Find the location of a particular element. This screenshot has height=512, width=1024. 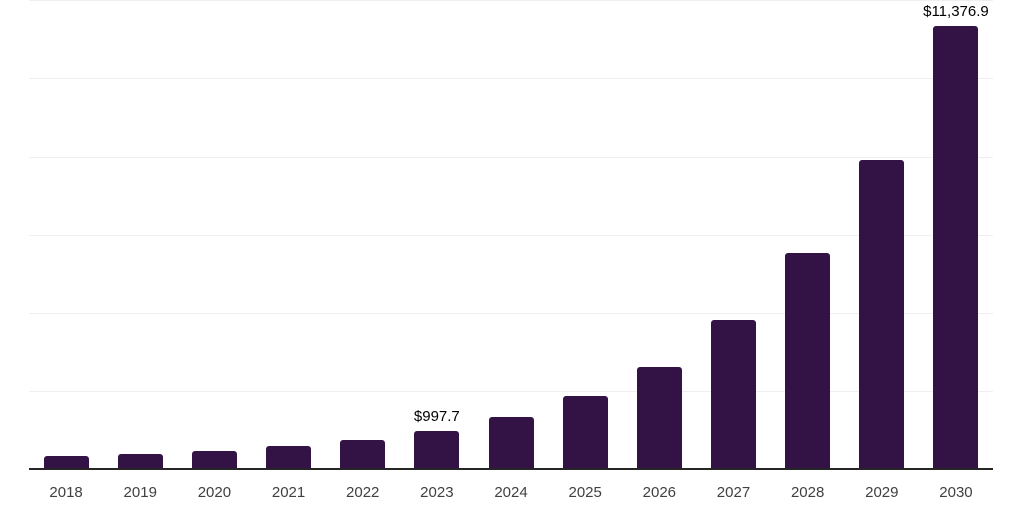

x-tick-2027: 2027 is located at coordinates (733, 492).